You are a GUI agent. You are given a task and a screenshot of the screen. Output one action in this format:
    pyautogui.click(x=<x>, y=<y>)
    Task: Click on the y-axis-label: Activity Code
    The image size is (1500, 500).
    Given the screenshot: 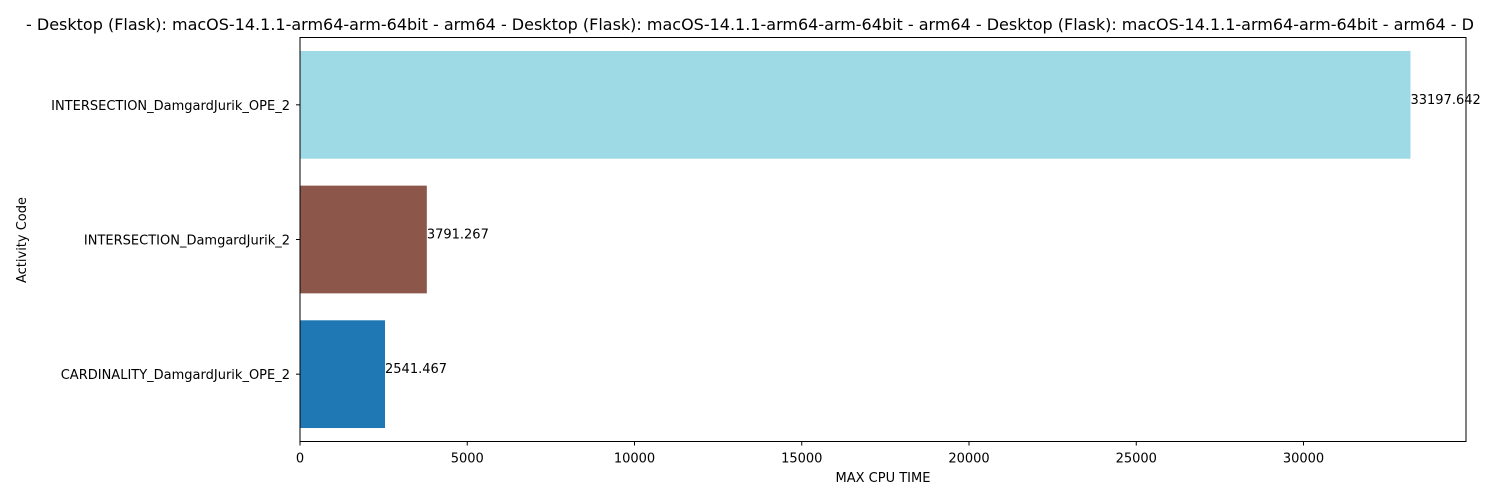 What is the action you would take?
    pyautogui.click(x=22, y=240)
    